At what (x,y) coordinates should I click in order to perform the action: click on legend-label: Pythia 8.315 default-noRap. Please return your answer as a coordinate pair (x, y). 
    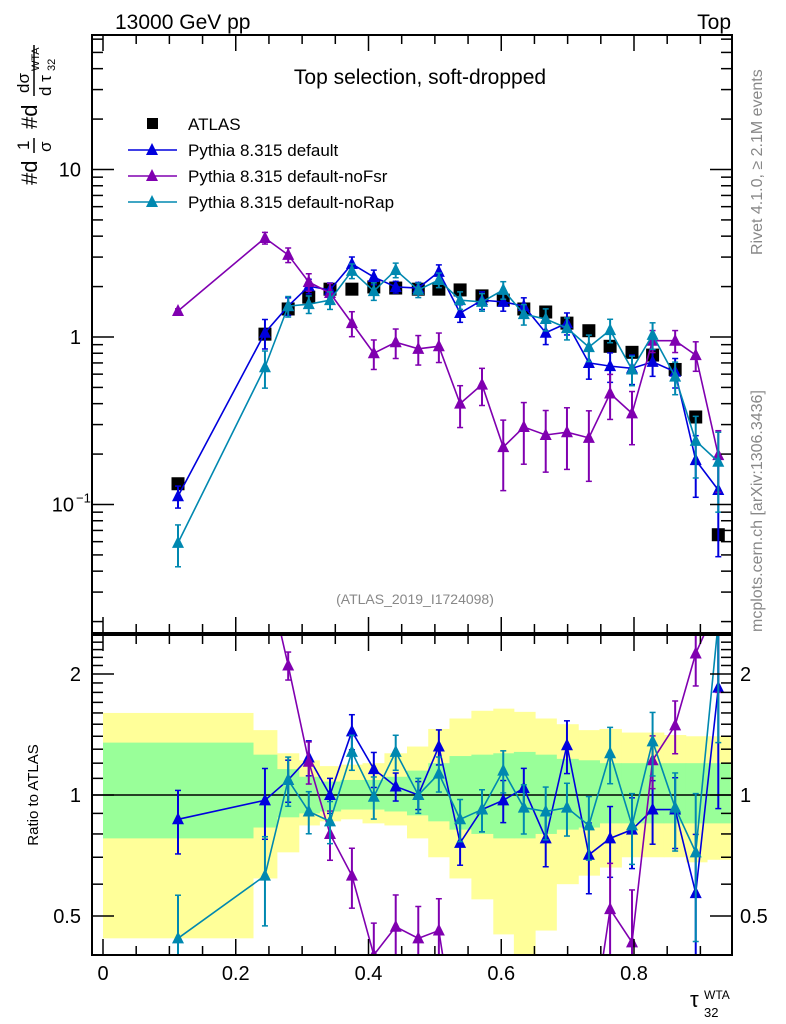
    Looking at the image, I should click on (291, 202).